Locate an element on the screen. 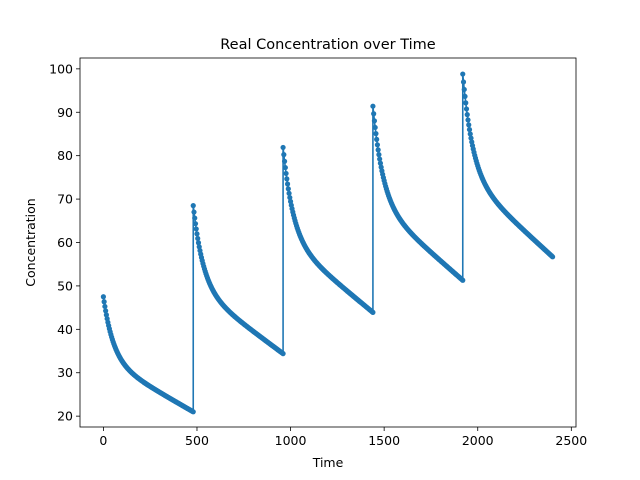  y-tick-label: 50 is located at coordinates (65, 285).